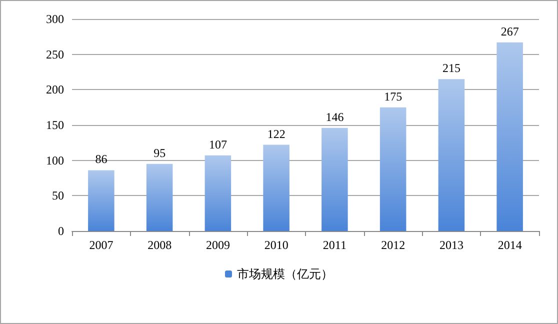 This screenshot has height=324, width=558. What do you see at coordinates (335, 117) in the screenshot?
I see `data-label: 146` at bounding box center [335, 117].